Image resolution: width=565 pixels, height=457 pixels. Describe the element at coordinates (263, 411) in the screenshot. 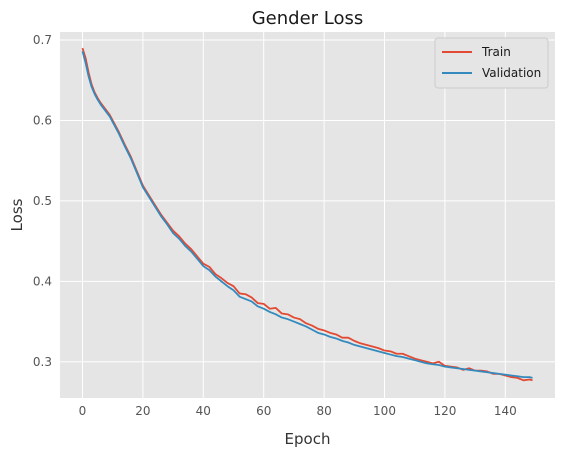

I see `x-tick-label: 60` at that location.